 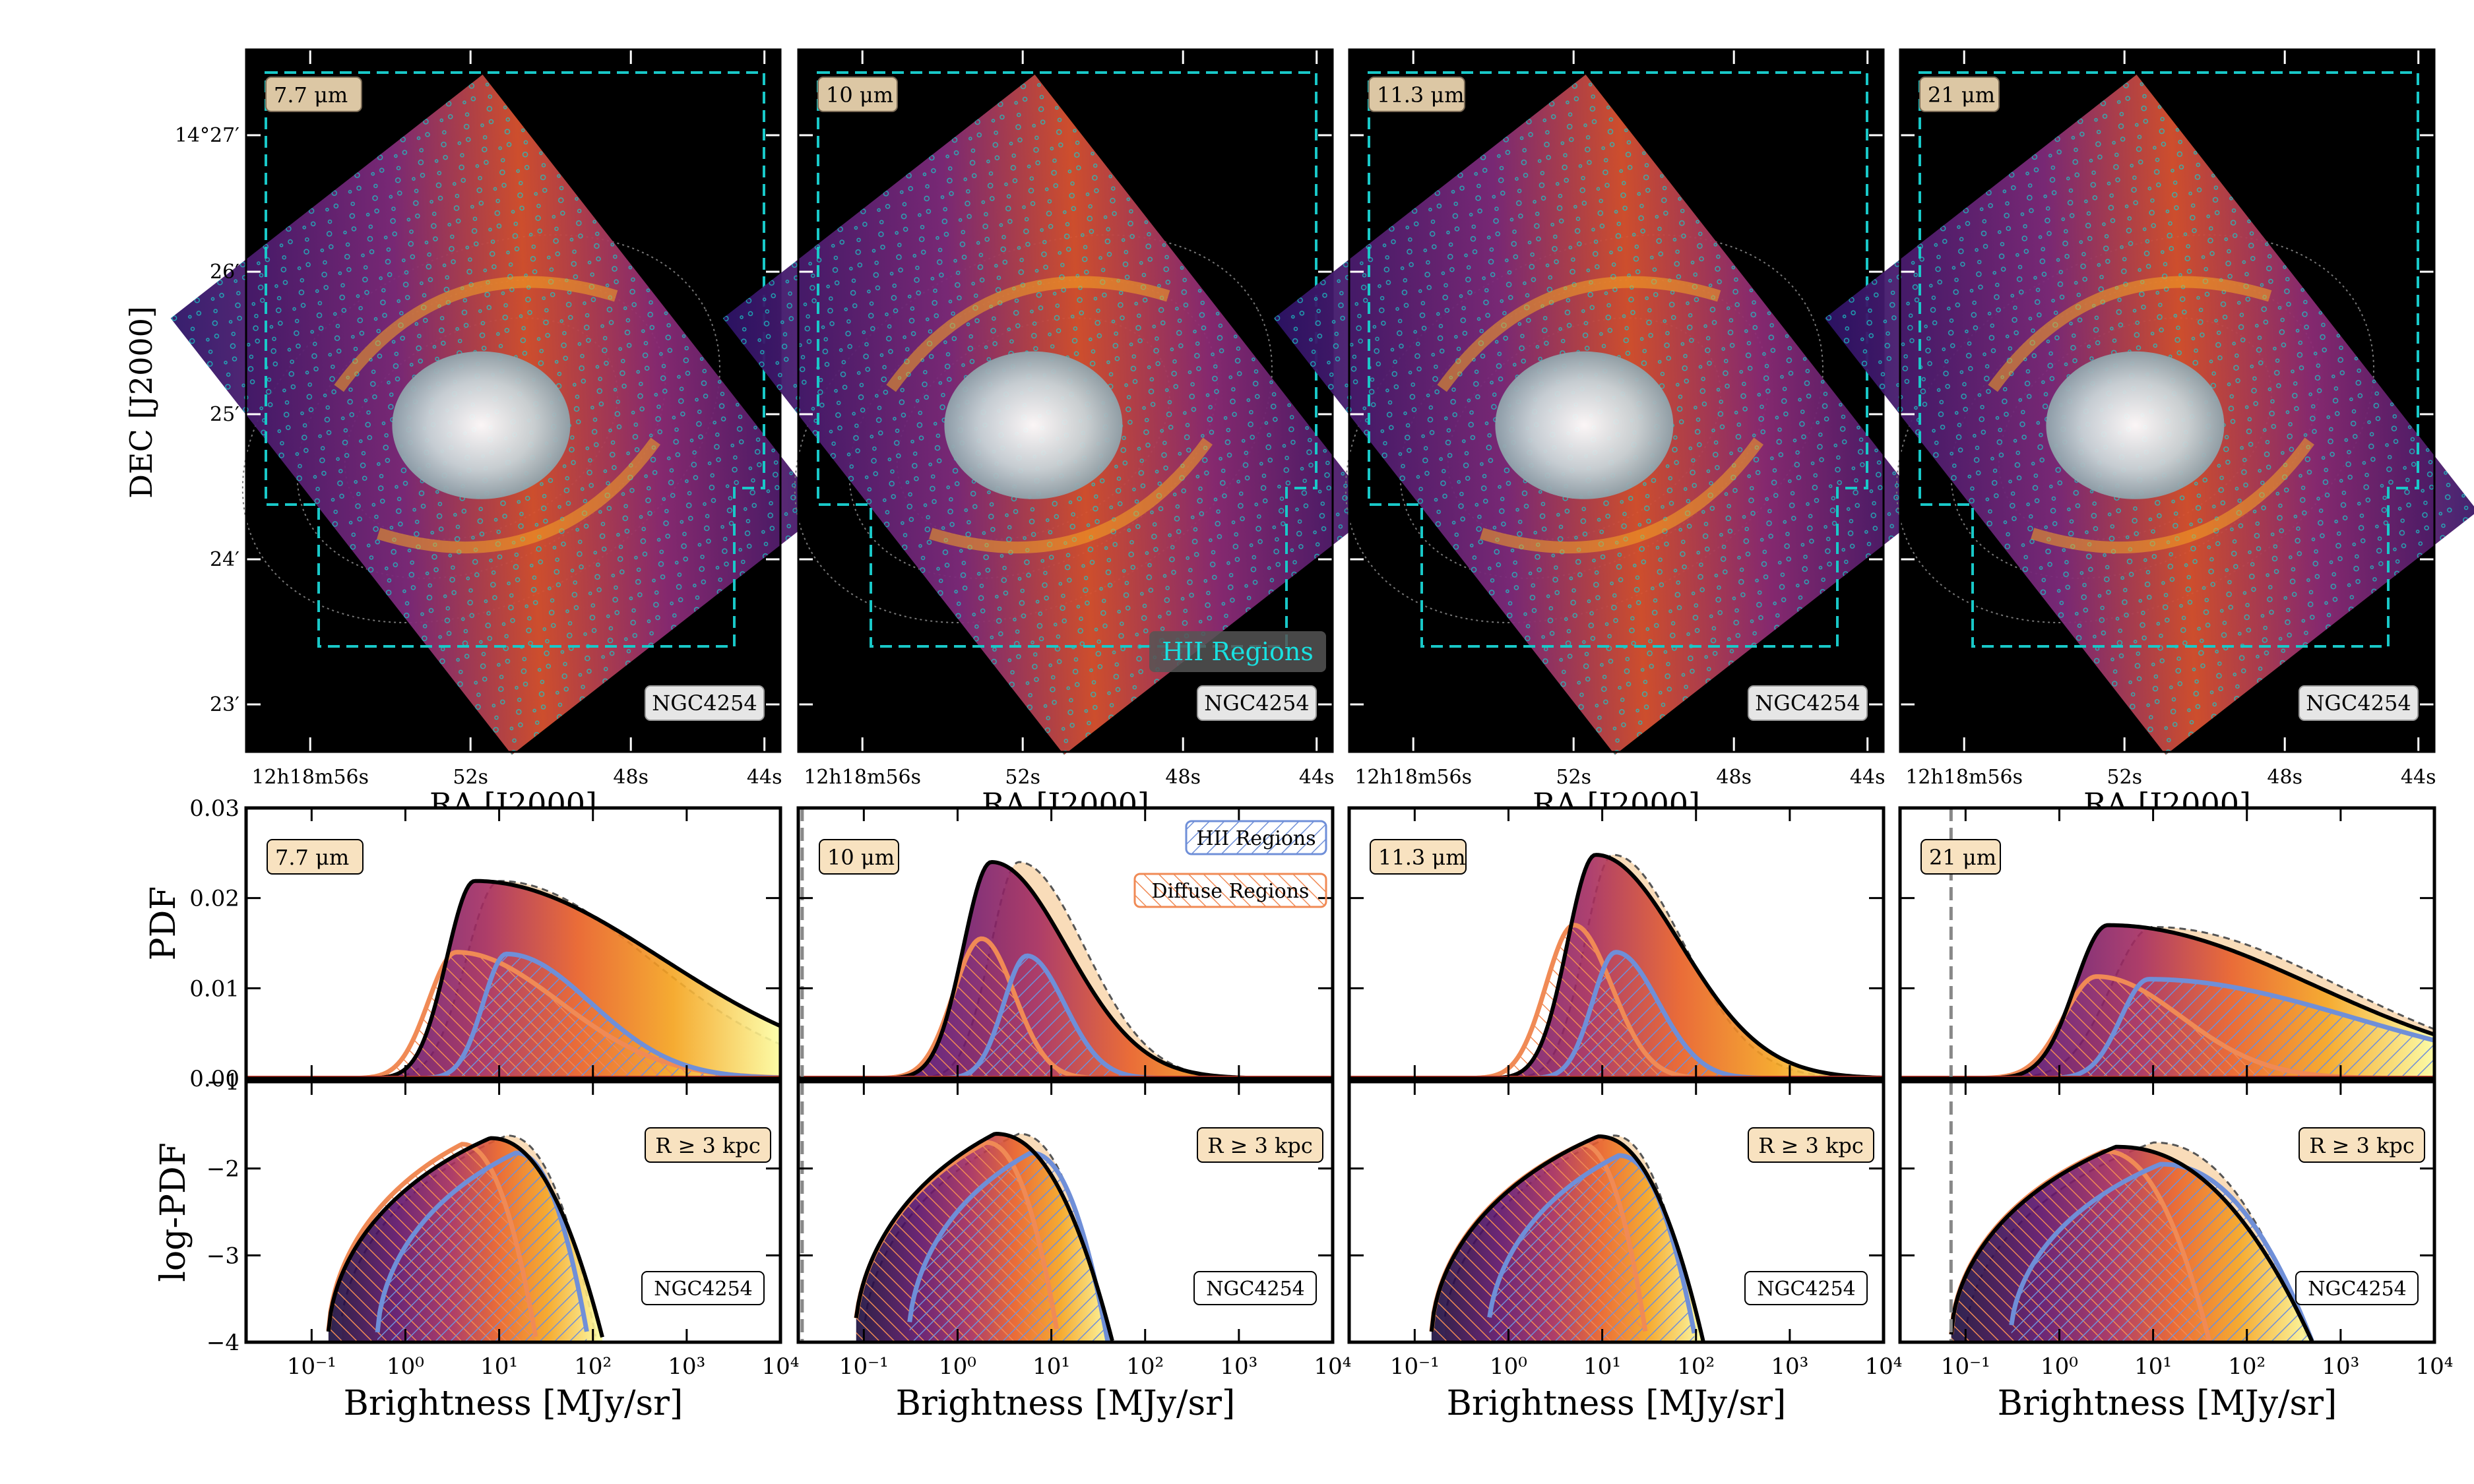 What do you see at coordinates (214, 988) in the screenshot?
I see `y-tick-label: 0.01` at bounding box center [214, 988].